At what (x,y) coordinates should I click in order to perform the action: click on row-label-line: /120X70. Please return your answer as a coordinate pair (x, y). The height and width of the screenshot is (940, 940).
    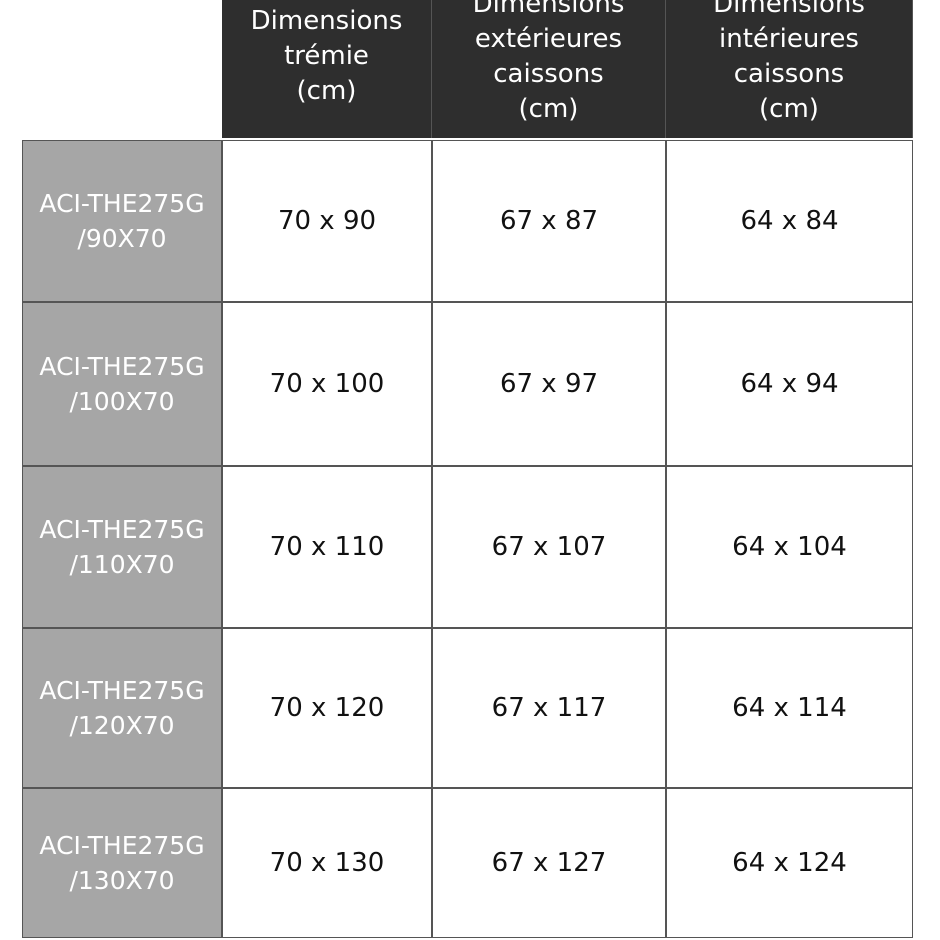
    Looking at the image, I should click on (122, 725).